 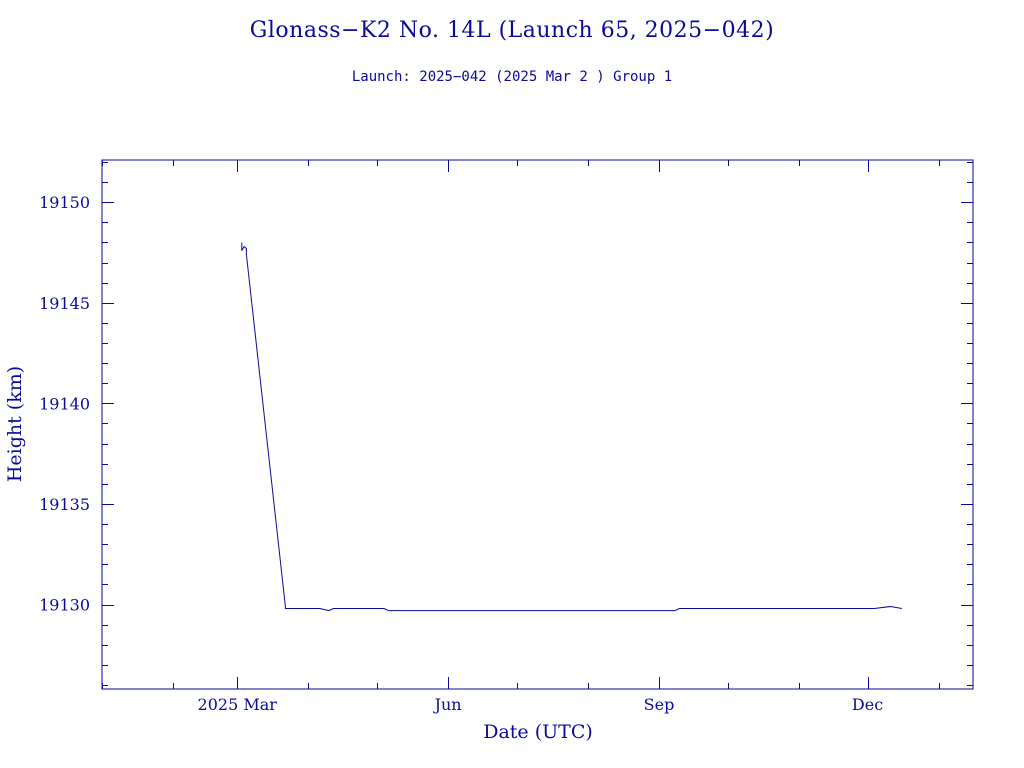 What do you see at coordinates (64, 605) in the screenshot?
I see `y-tick-label: 19130` at bounding box center [64, 605].